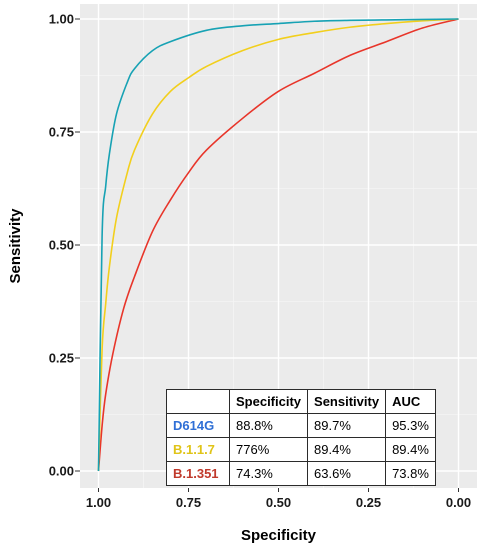  Describe the element at coordinates (347, 425) in the screenshot. I see `sensitivity-cell: 89.7%` at that location.